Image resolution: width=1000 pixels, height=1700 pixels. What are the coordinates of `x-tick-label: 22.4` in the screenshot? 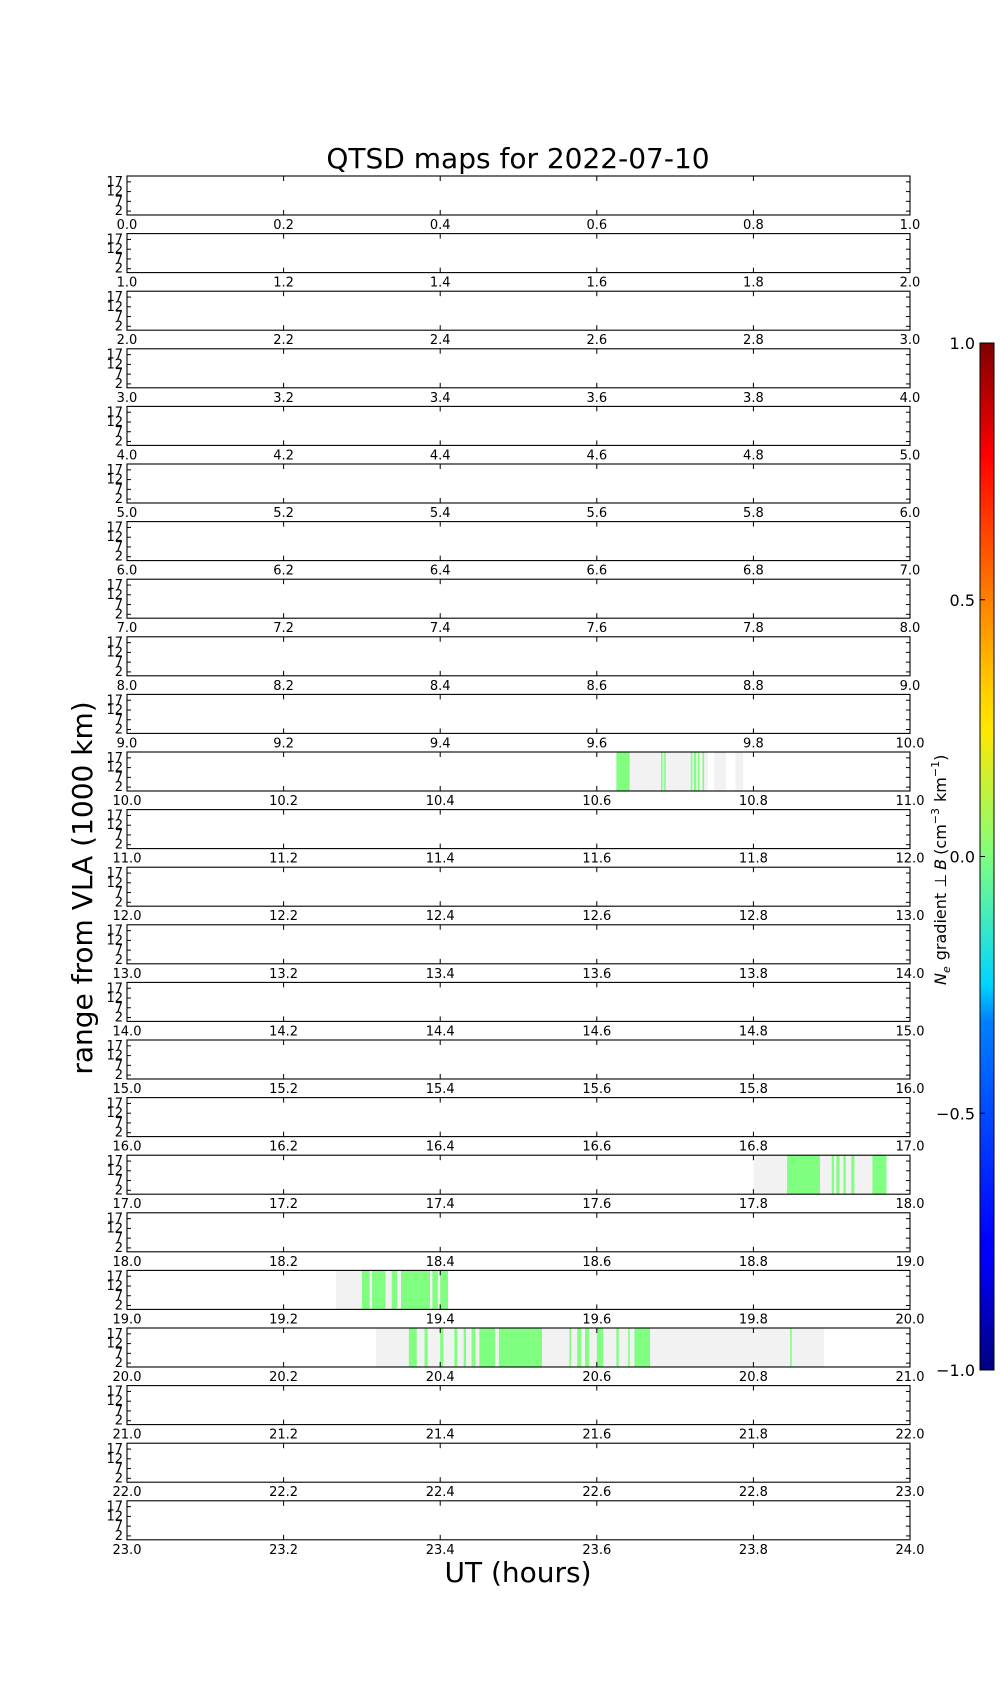 It's located at (440, 1492).